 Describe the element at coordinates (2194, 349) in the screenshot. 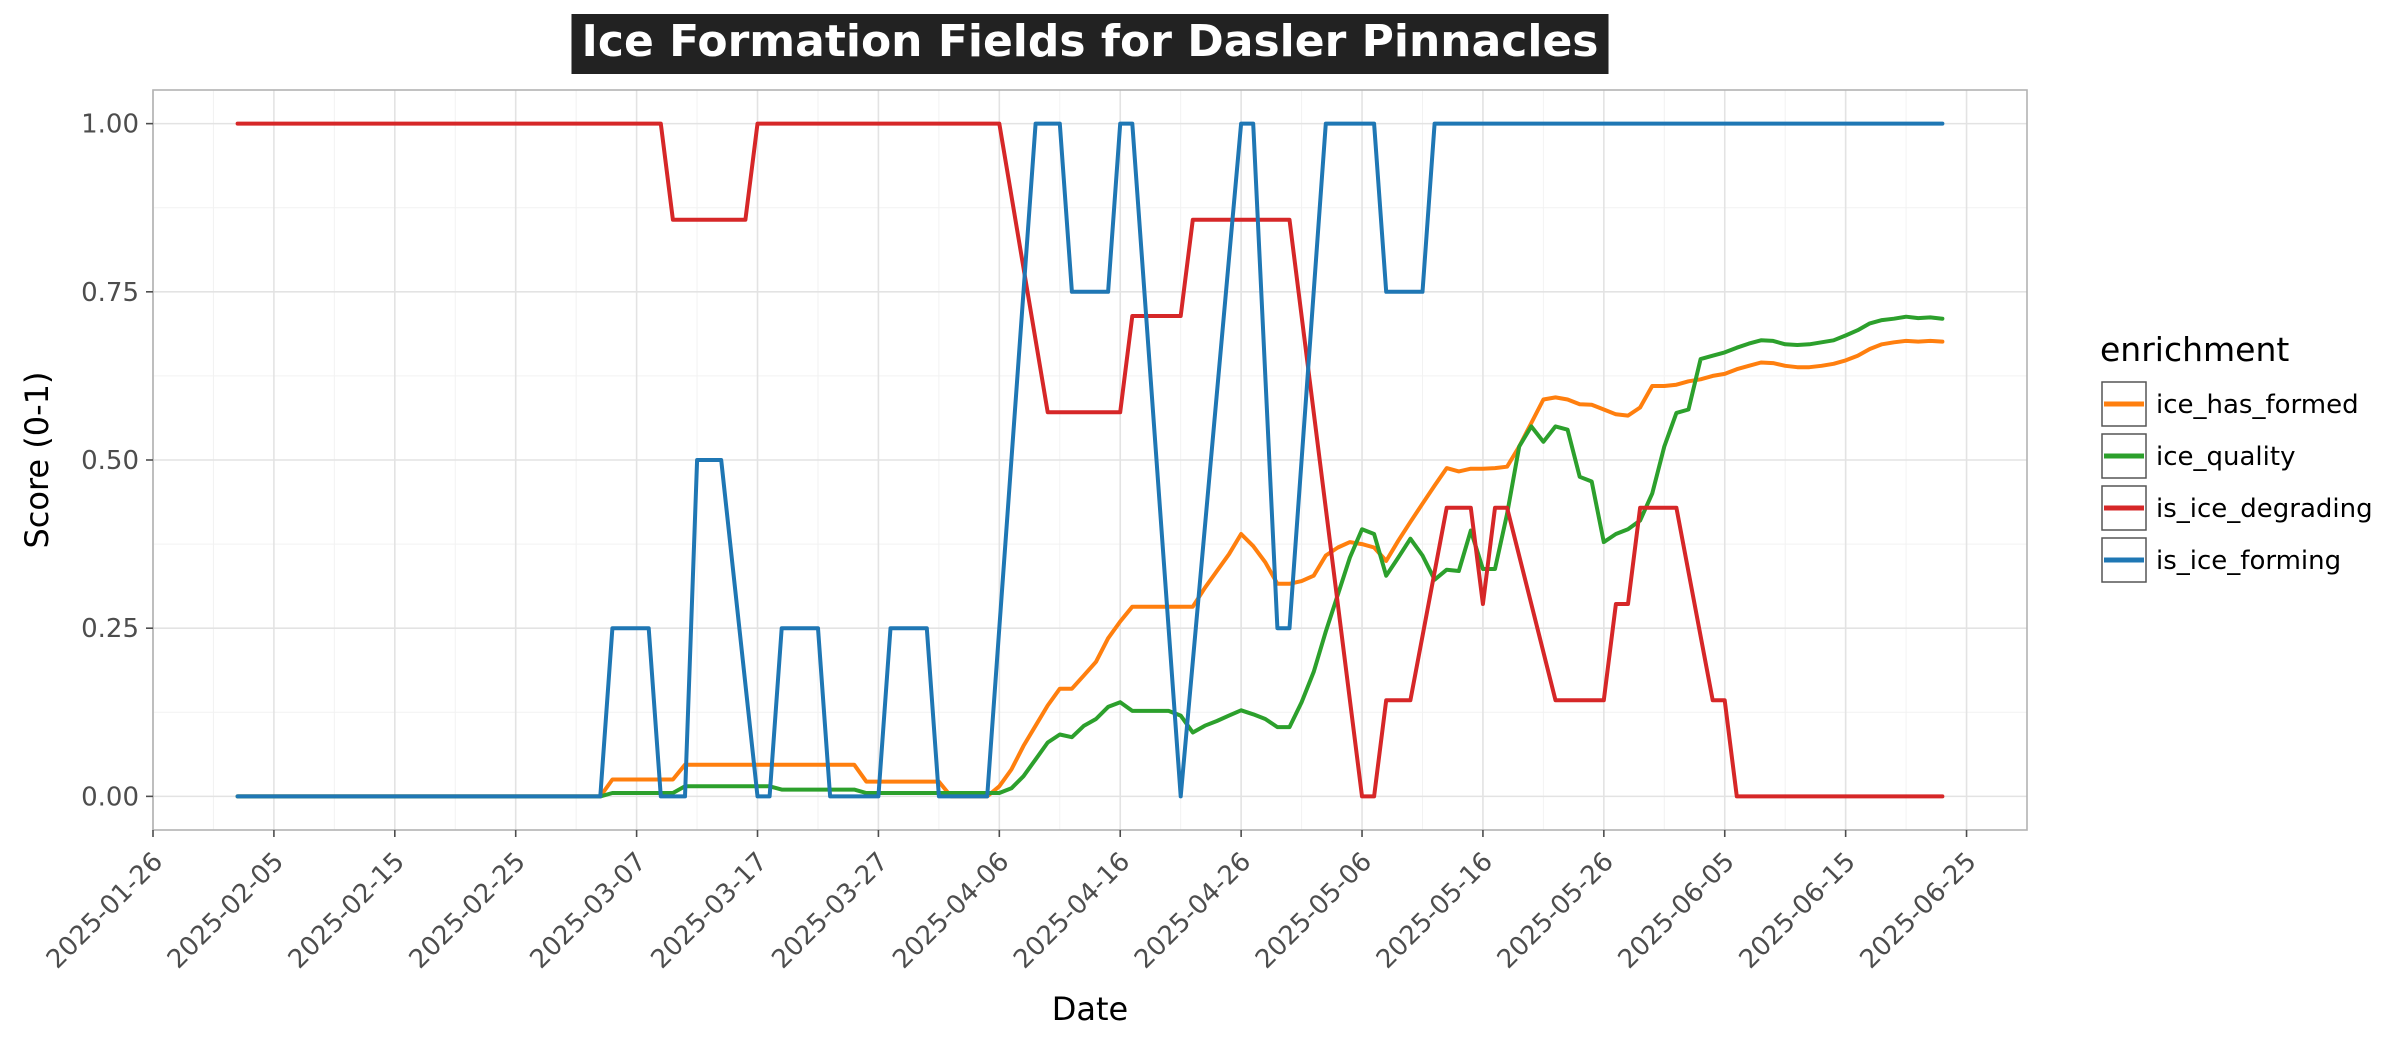

I see `legend-title: enrichment` at that location.